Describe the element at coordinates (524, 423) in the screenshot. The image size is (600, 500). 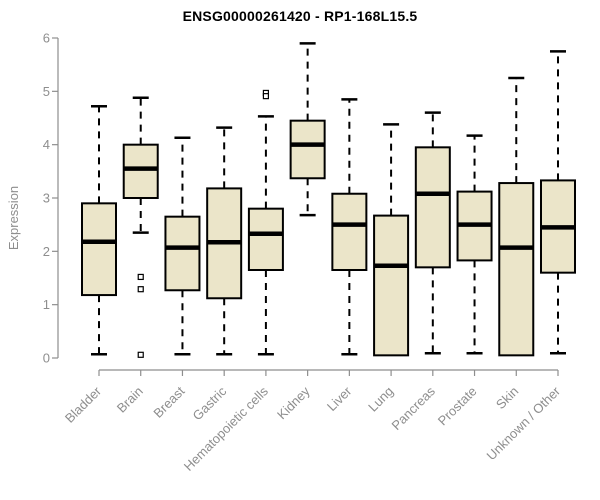
I see `category-label: Unknown / Other` at that location.